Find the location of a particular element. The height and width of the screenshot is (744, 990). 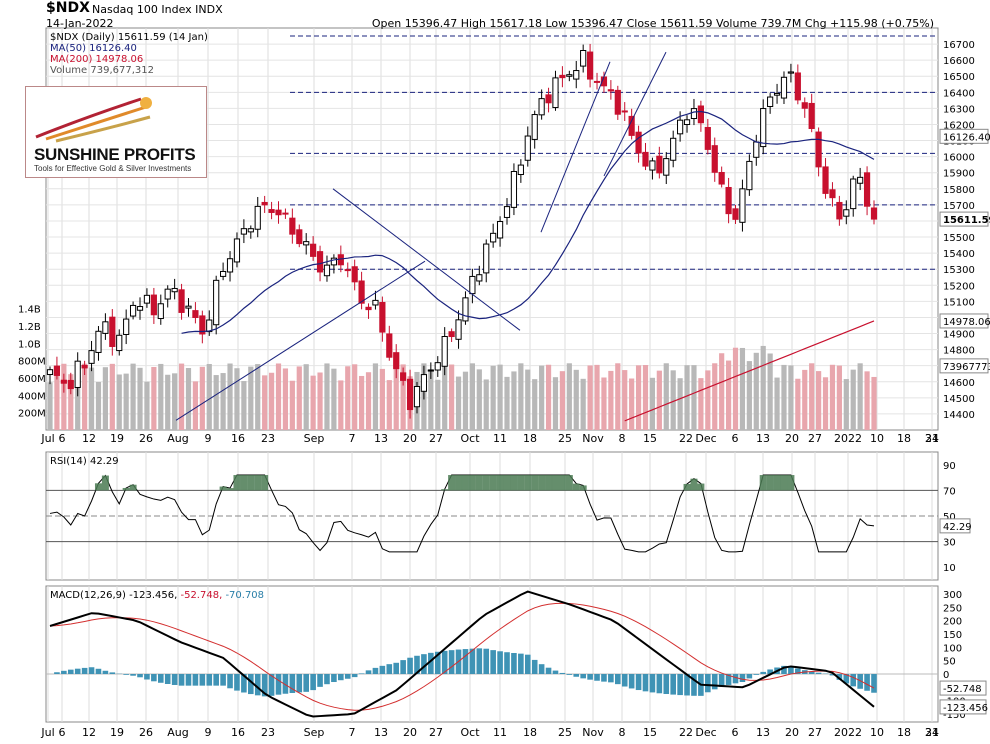

price-tick-label: 16700 is located at coordinates (959, 45).